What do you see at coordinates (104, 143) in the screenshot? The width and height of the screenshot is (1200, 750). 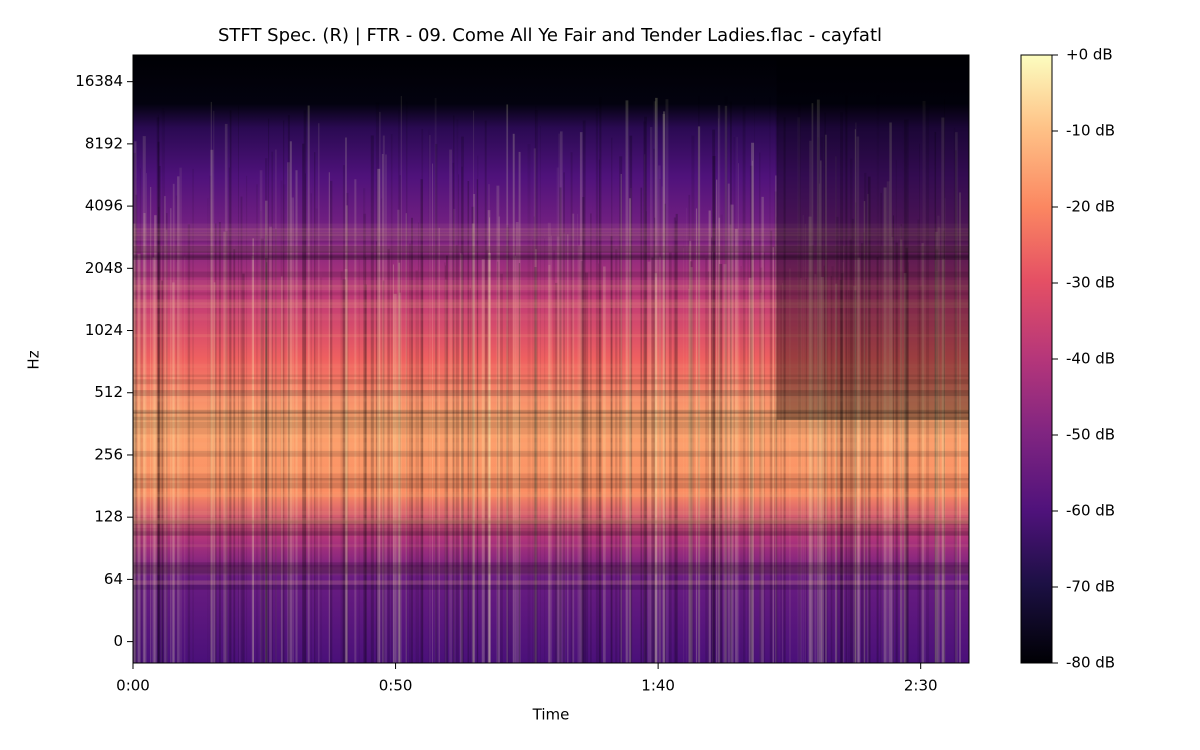 I see `y-tick-label: 8192` at bounding box center [104, 143].